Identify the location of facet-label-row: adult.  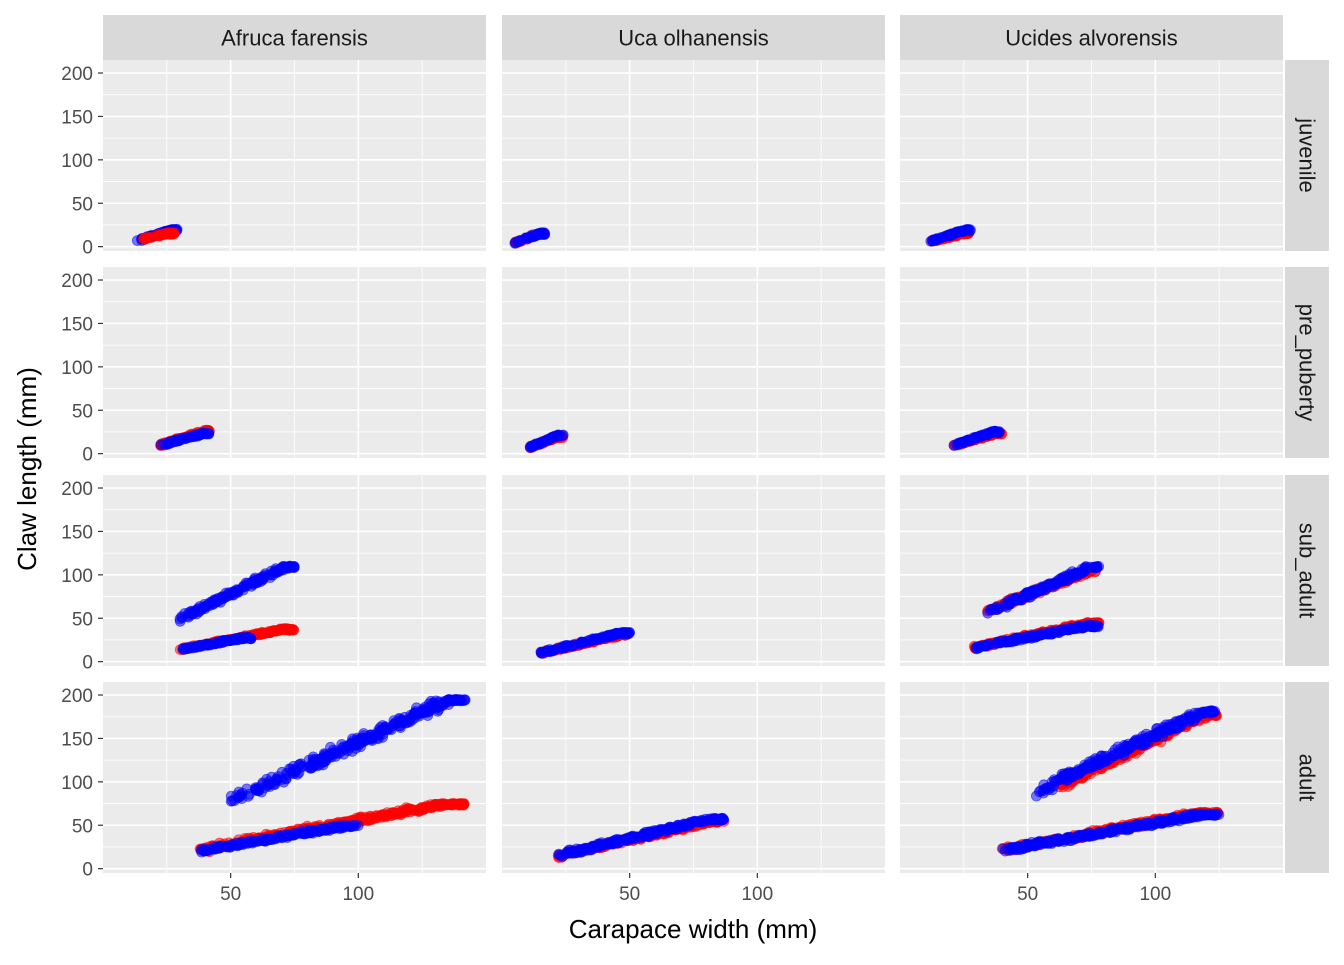
(1307, 778).